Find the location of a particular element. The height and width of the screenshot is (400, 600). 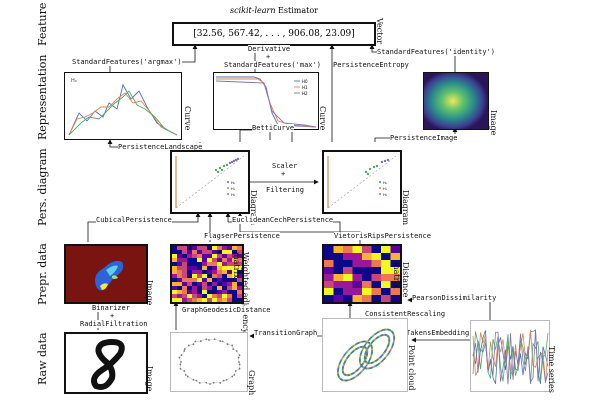

diagram-panel-1: H₀ H₁ H₂ is located at coordinates (210, 182).